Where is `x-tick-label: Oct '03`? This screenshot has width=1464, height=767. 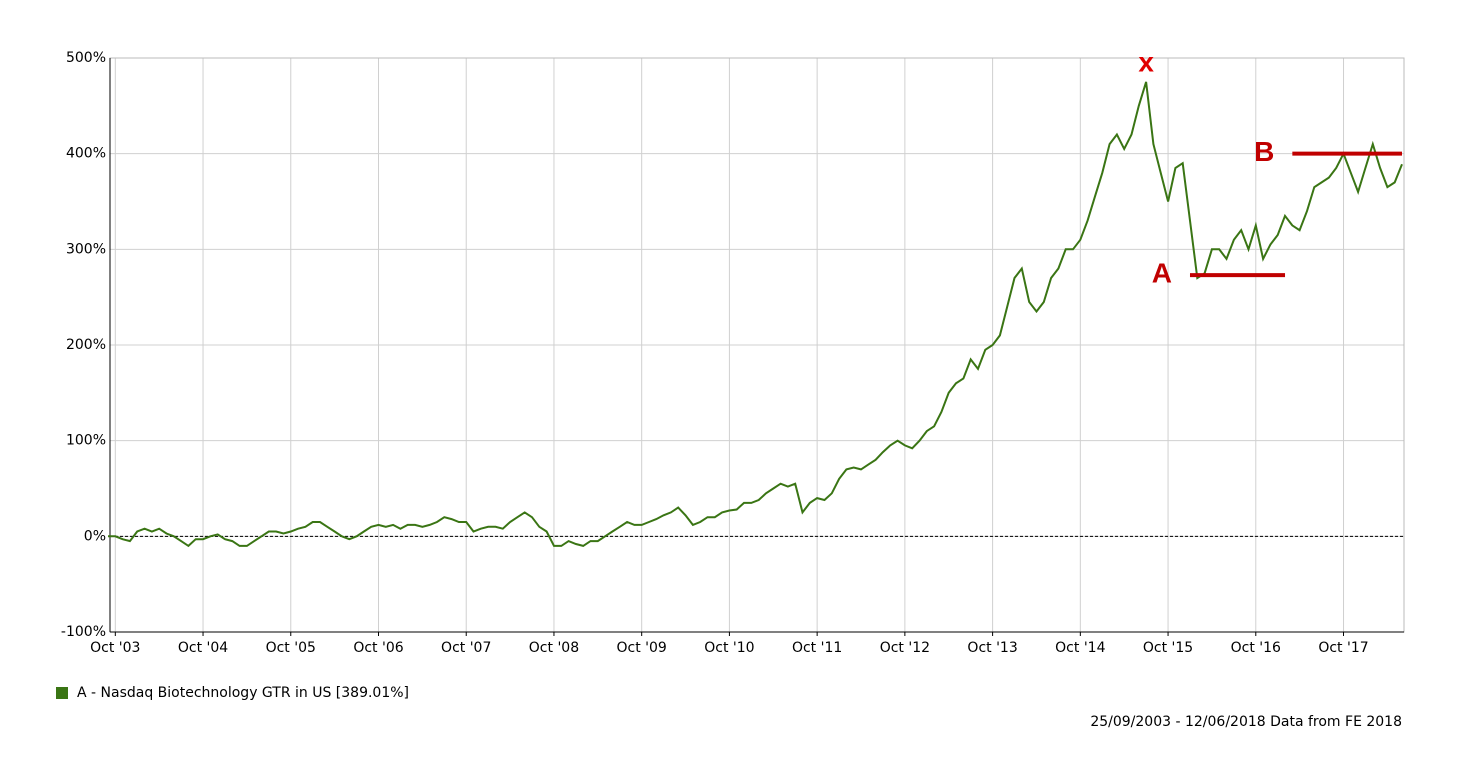 x-tick-label: Oct '03 is located at coordinates (115, 648).